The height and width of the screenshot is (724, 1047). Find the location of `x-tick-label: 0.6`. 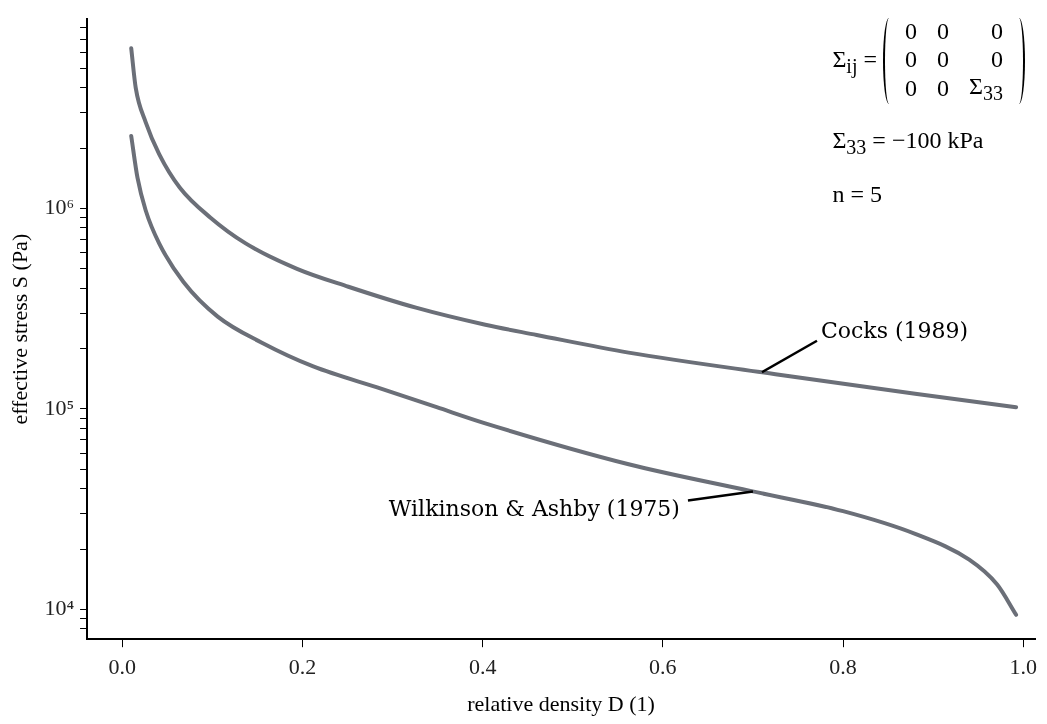

x-tick-label: 0.6 is located at coordinates (663, 667).